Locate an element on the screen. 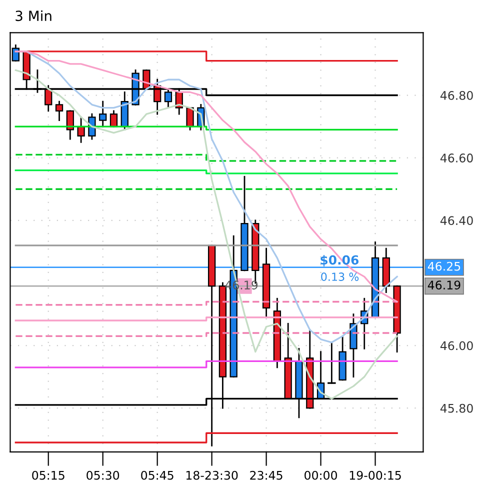  x-tick-label: 05:30 is located at coordinates (103, 475).